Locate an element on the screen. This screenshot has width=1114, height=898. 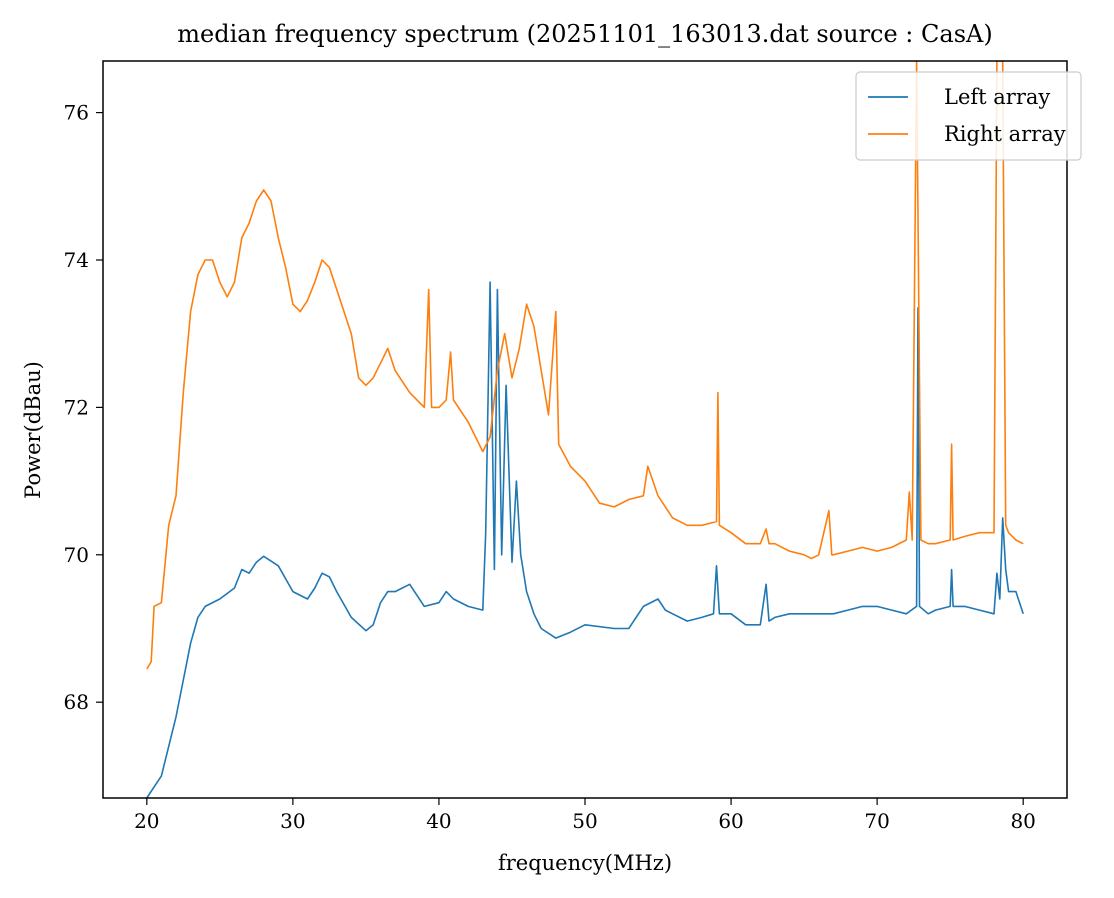
y-axis-label: Power(dBau) is located at coordinates (33, 430).